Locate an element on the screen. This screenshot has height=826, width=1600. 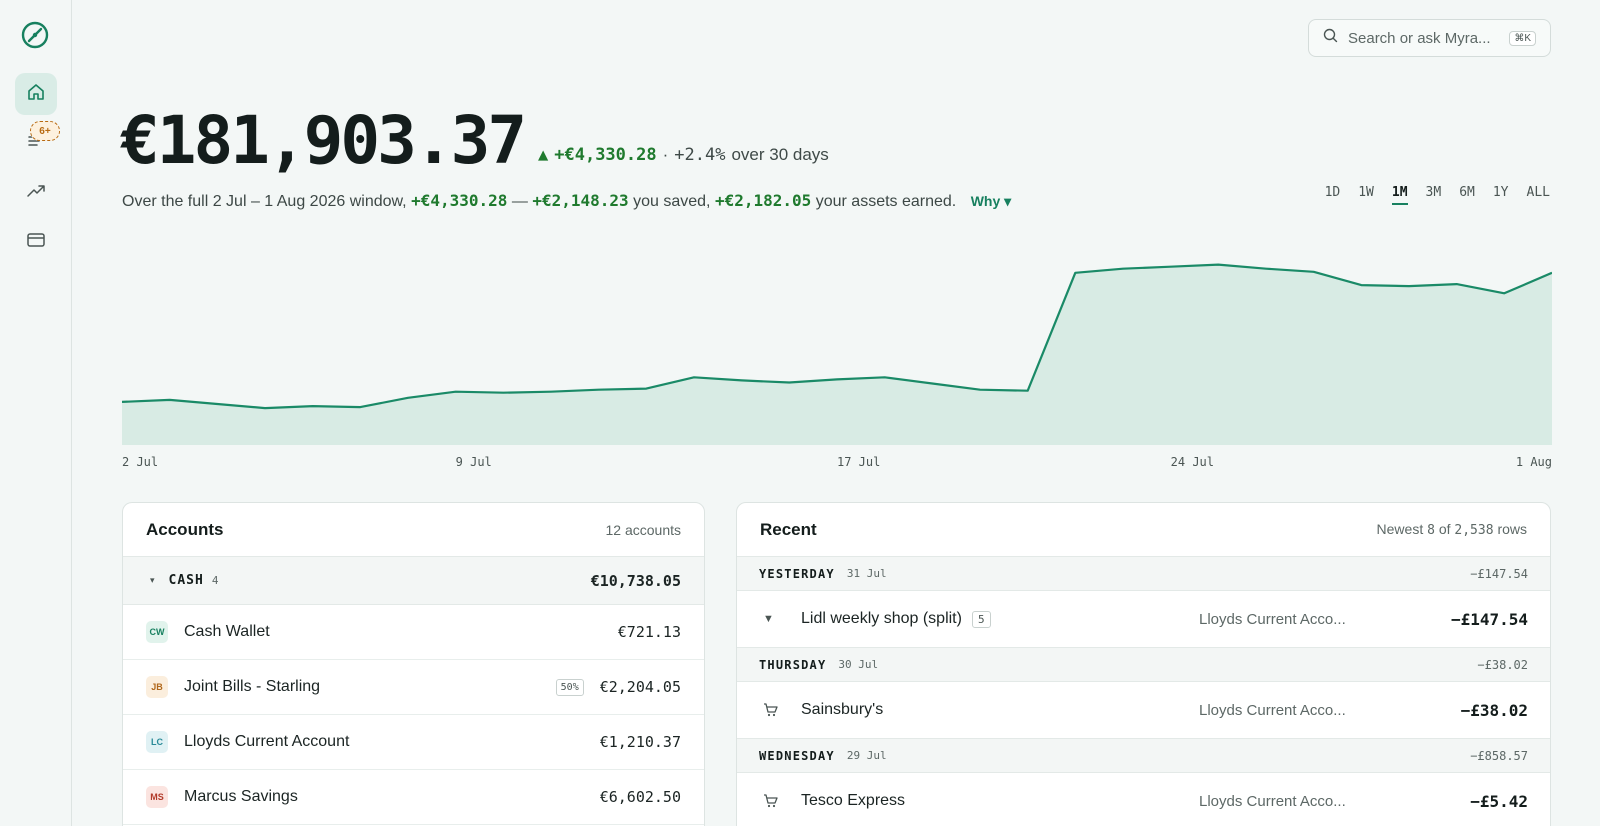
range-selector: 1D 1W 1M 3M 6M 1Y ALL is located at coordinates (1437, 195).